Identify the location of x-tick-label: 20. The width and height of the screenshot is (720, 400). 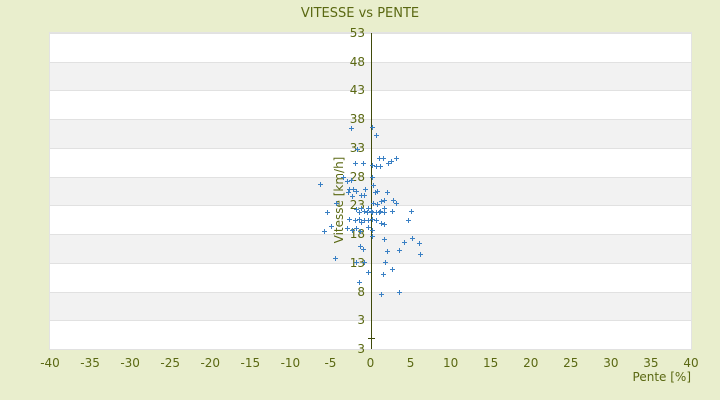
(531, 363).